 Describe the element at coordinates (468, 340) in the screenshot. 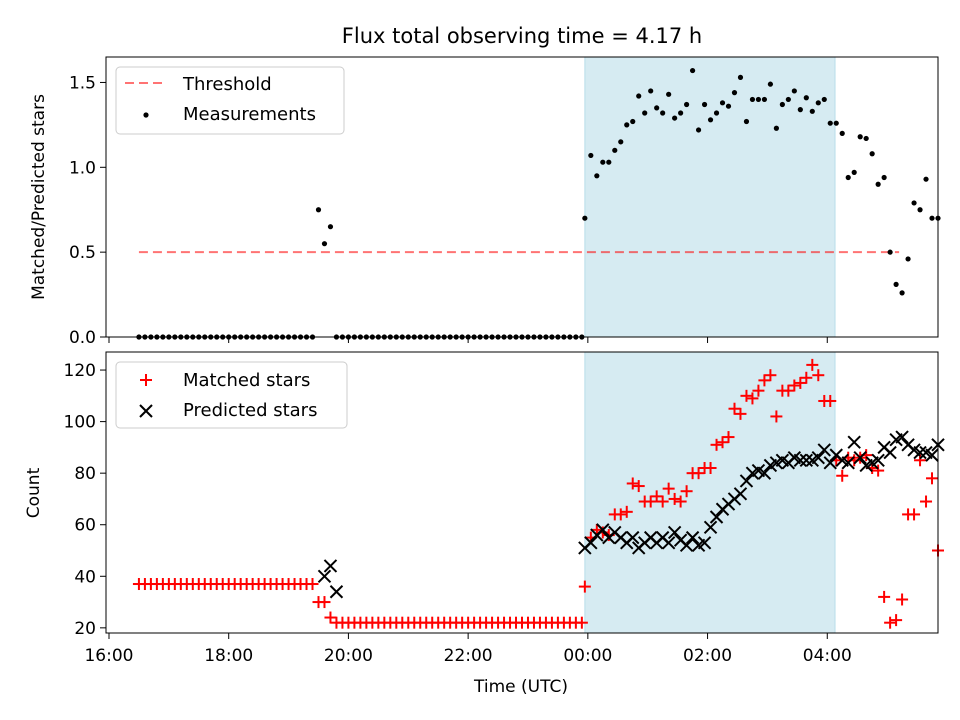

I see `top-x-ticks` at that location.